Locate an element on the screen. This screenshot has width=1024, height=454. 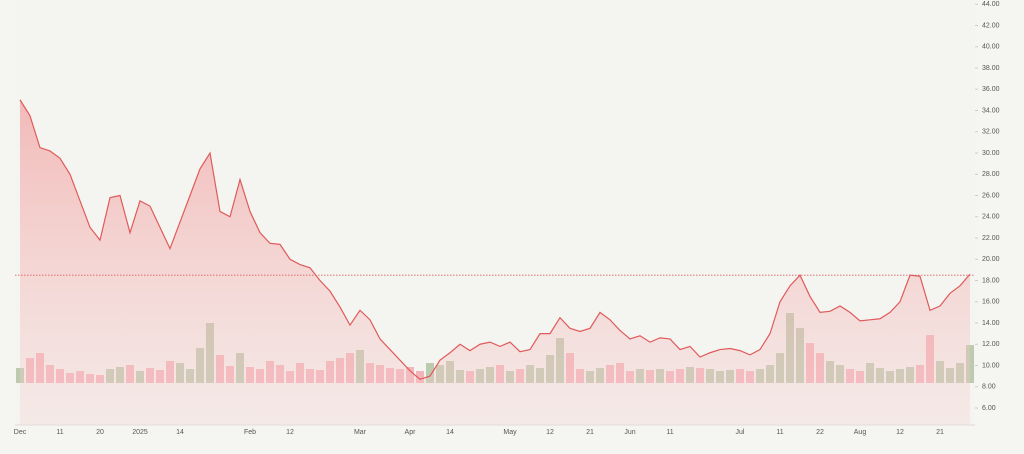
y-tick-label: 26.00 is located at coordinates (991, 195).